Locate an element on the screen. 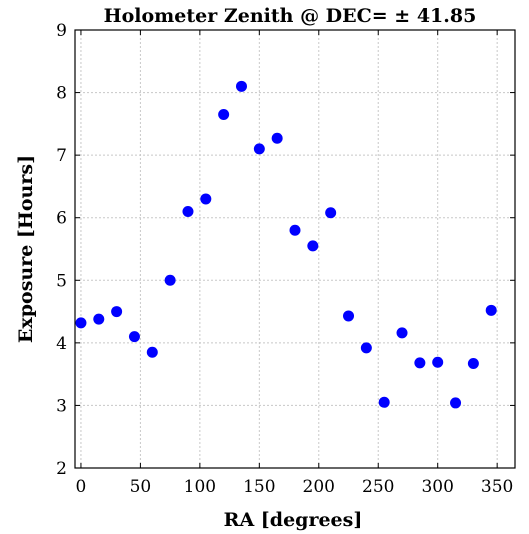 This screenshot has width=529, height=534. y-tick-label: 7 is located at coordinates (61, 156).